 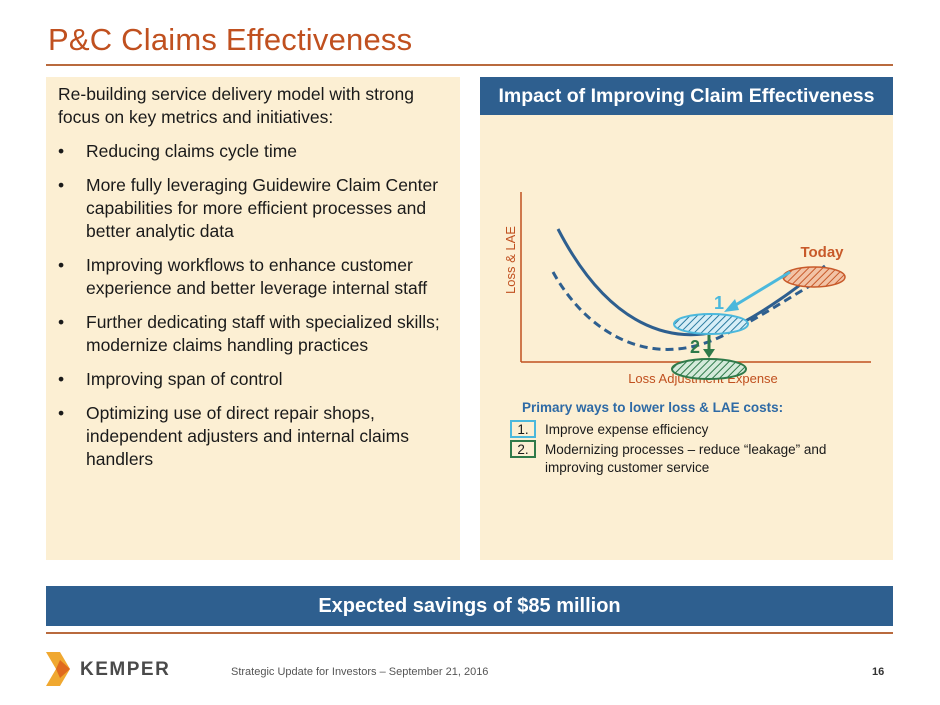 I want to click on page-title: P&C Claims Effectiveness, so click(x=230, y=39).